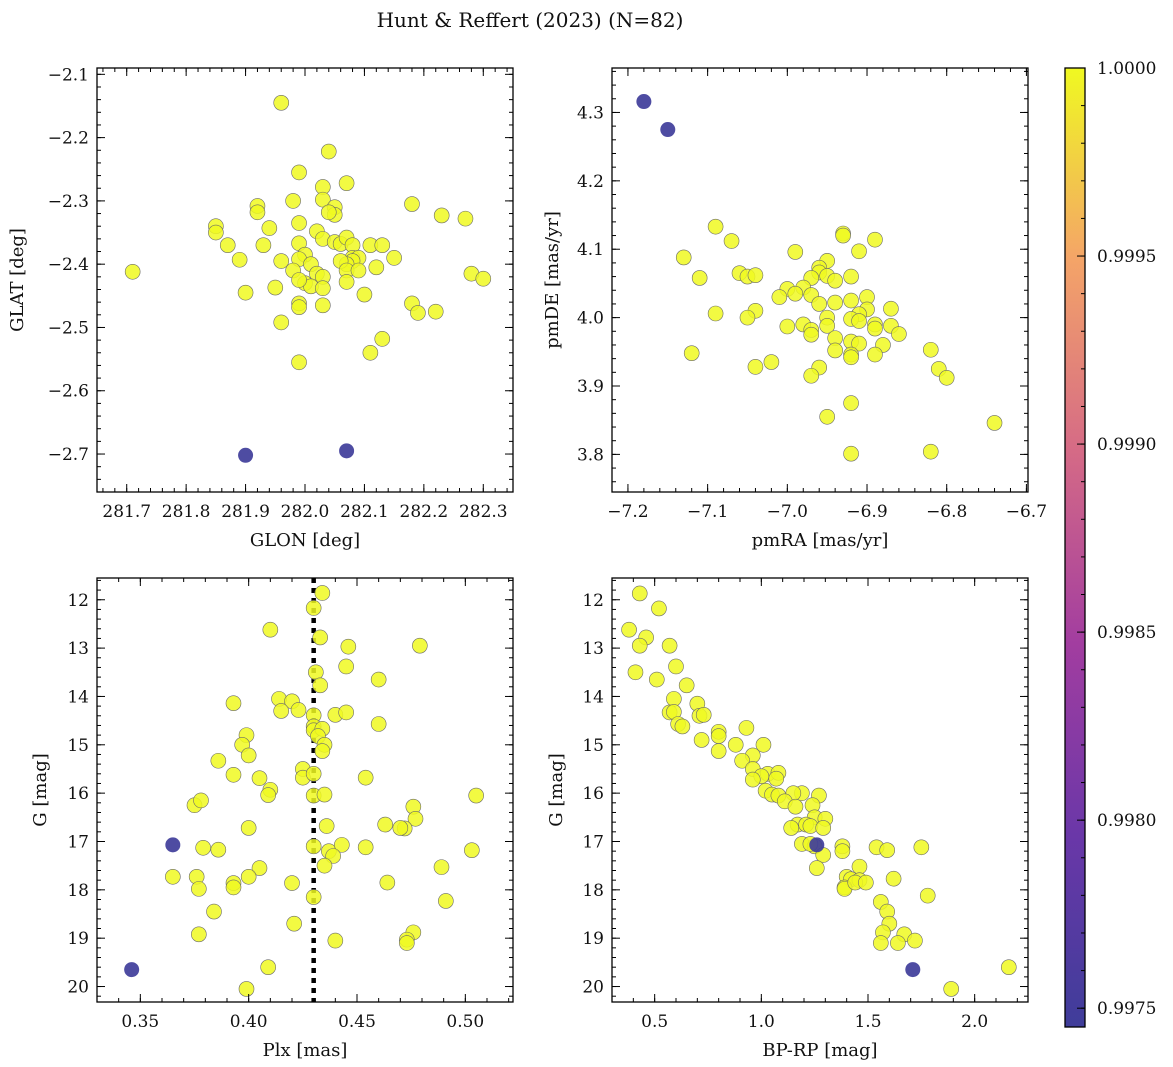  Describe the element at coordinates (483, 512) in the screenshot. I see `x-tick-label: 282.3` at that location.